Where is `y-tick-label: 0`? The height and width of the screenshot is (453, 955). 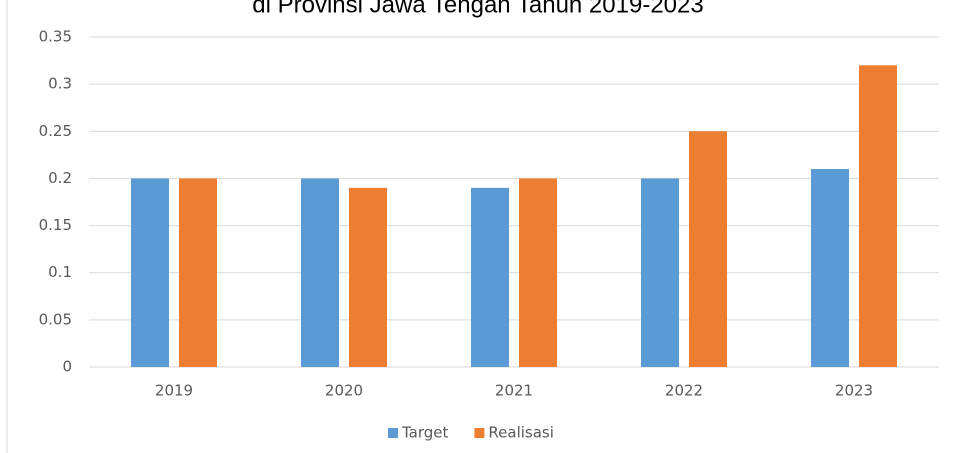
y-tick-label: 0 is located at coordinates (67, 367).